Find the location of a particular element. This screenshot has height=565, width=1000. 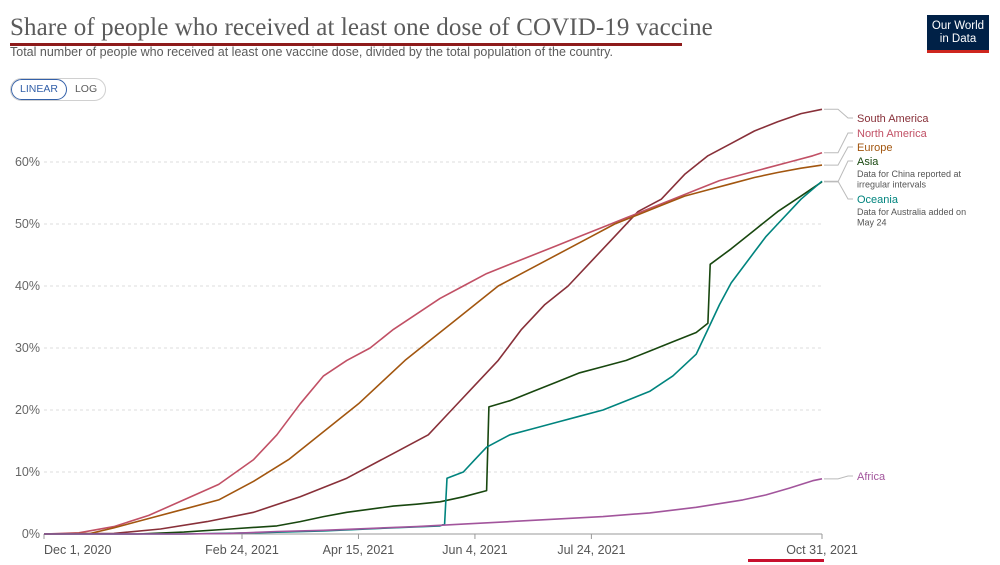

legend-label-south-america: South America is located at coordinates (893, 119).